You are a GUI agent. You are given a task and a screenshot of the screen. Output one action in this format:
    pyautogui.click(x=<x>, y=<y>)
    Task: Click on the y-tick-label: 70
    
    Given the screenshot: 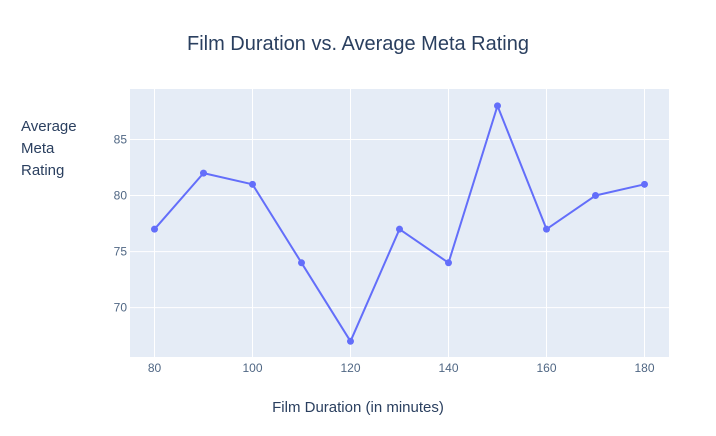 What is the action you would take?
    pyautogui.click(x=121, y=308)
    